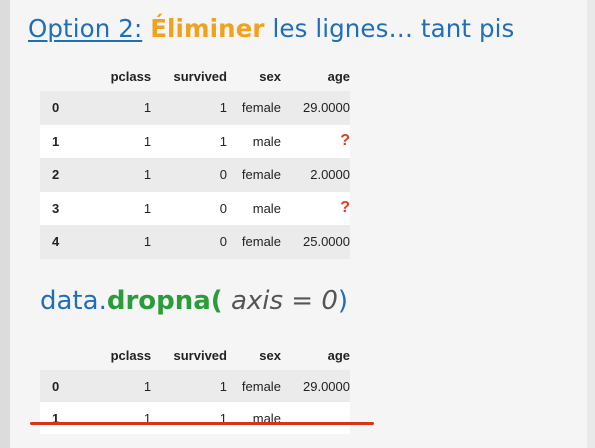 The height and width of the screenshot is (448, 595). Describe the element at coordinates (164, 301) in the screenshot. I see `code-function: dropna(` at that location.